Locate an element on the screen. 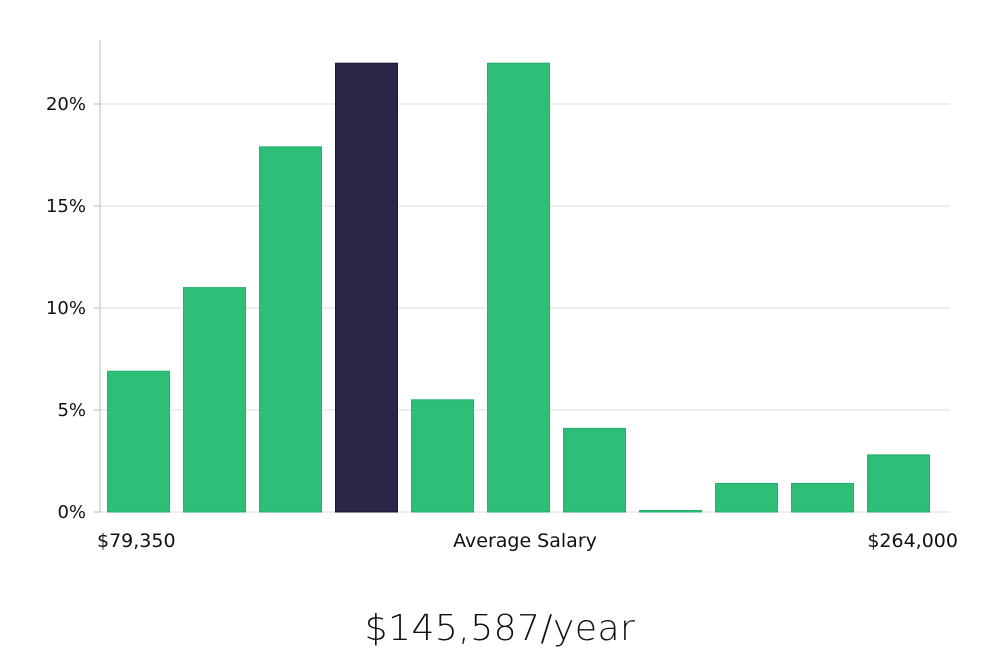 This screenshot has width=1000, height=660. x-axis-title: Average Salary is located at coordinates (525, 541).